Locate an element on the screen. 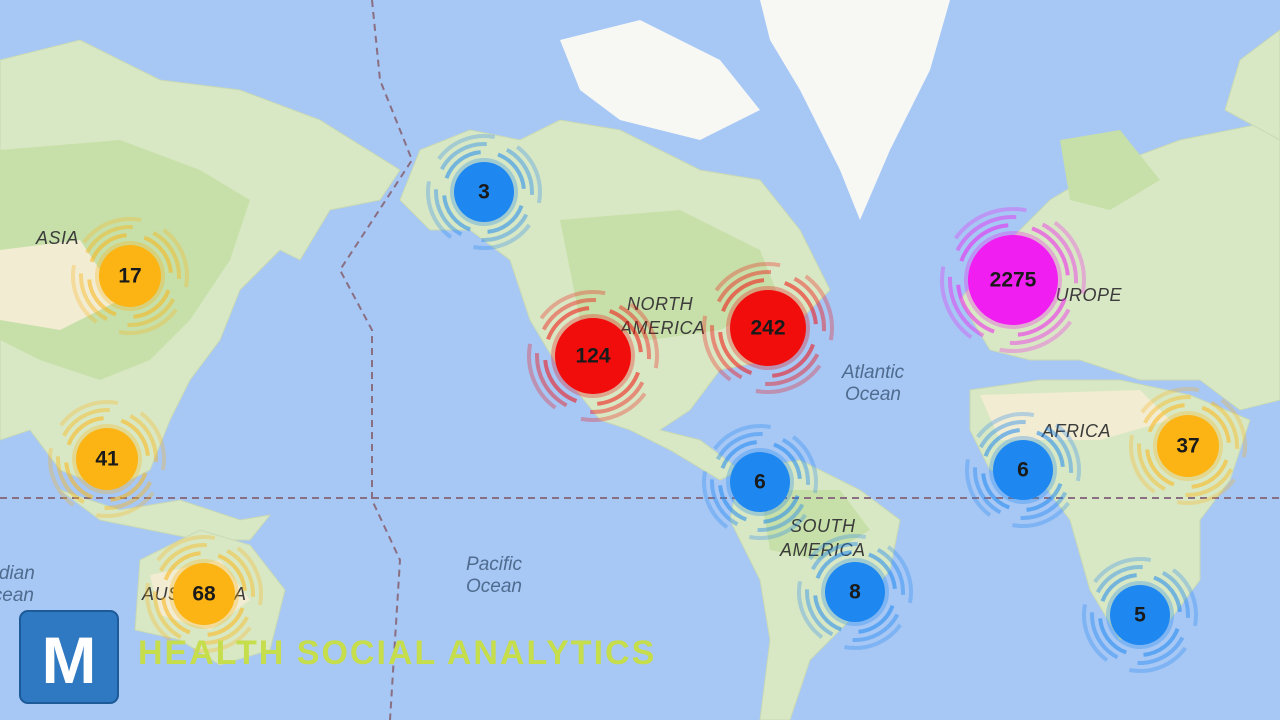 Image resolution: width=1280 pixels, height=720 pixels. logo-box is located at coordinates (69, 657).